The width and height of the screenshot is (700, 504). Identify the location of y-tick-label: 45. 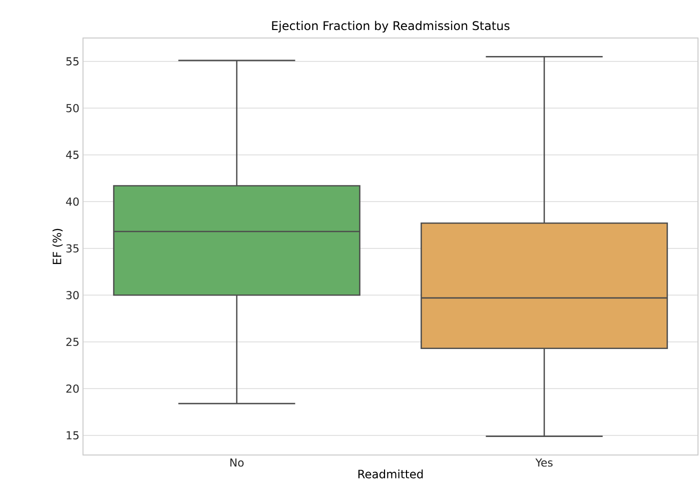
(72, 154).